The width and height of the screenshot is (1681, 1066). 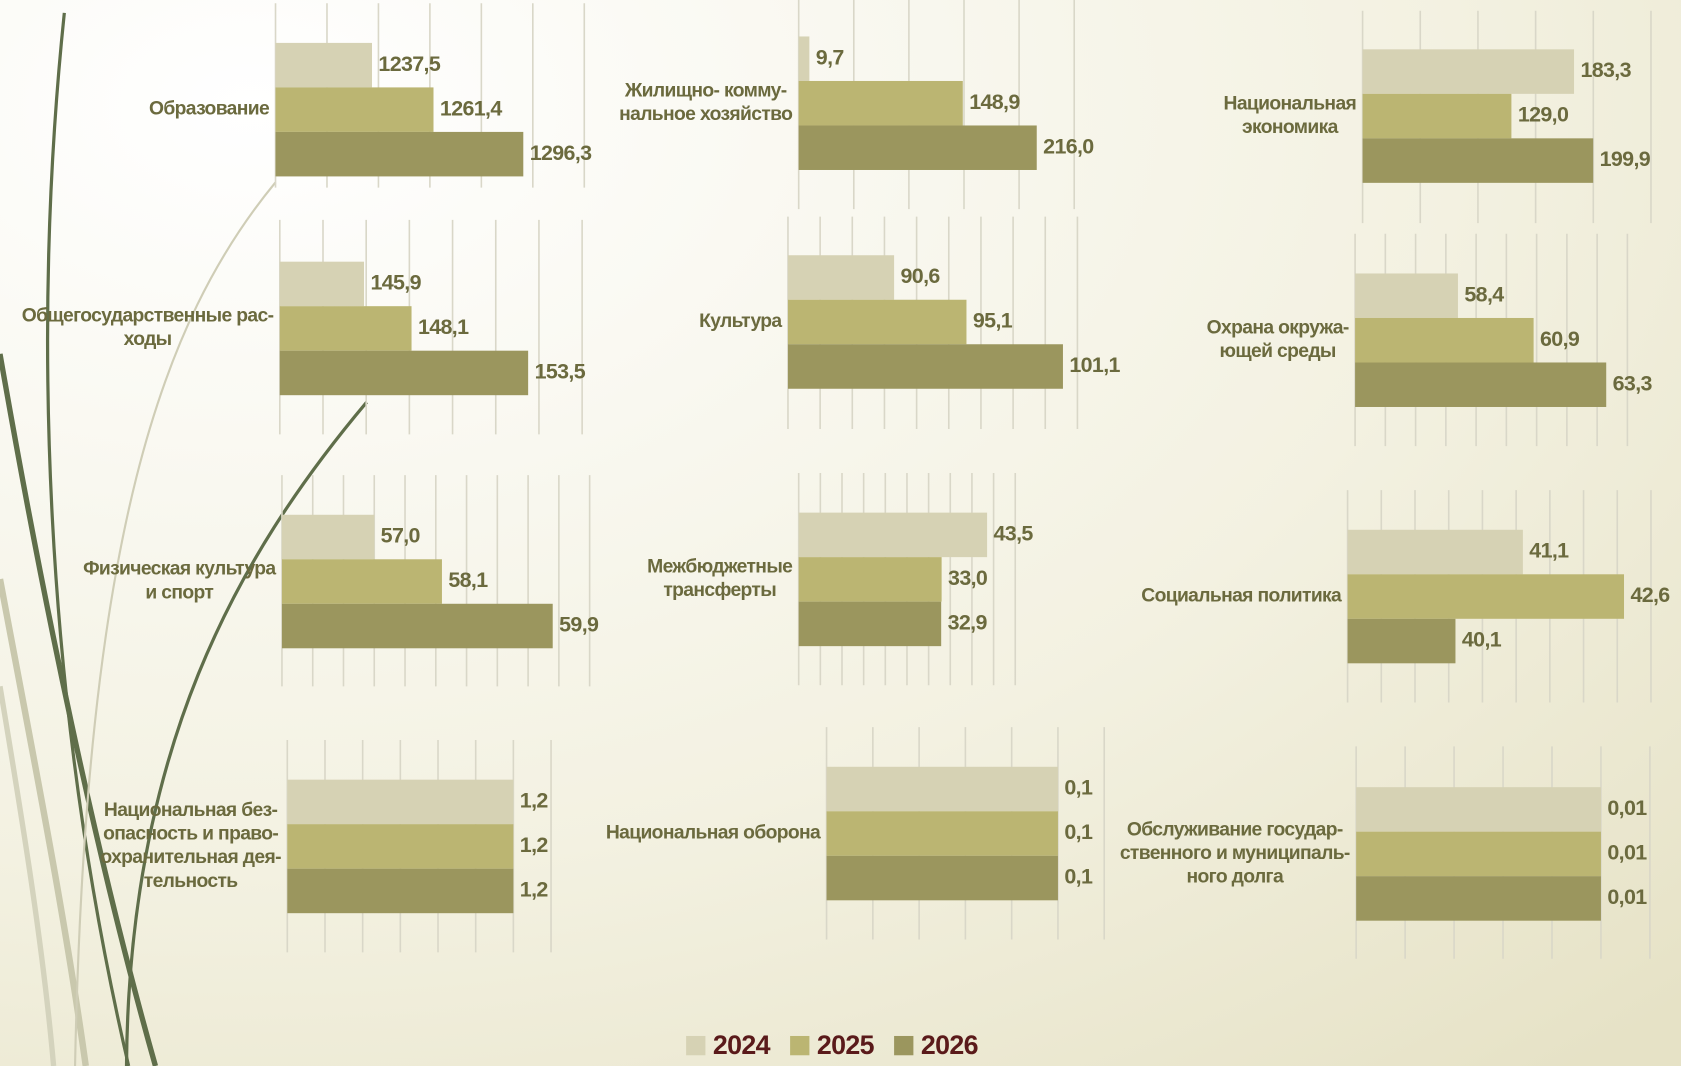 What do you see at coordinates (534, 801) in the screenshot?
I see `value-label: 1,2` at bounding box center [534, 801].